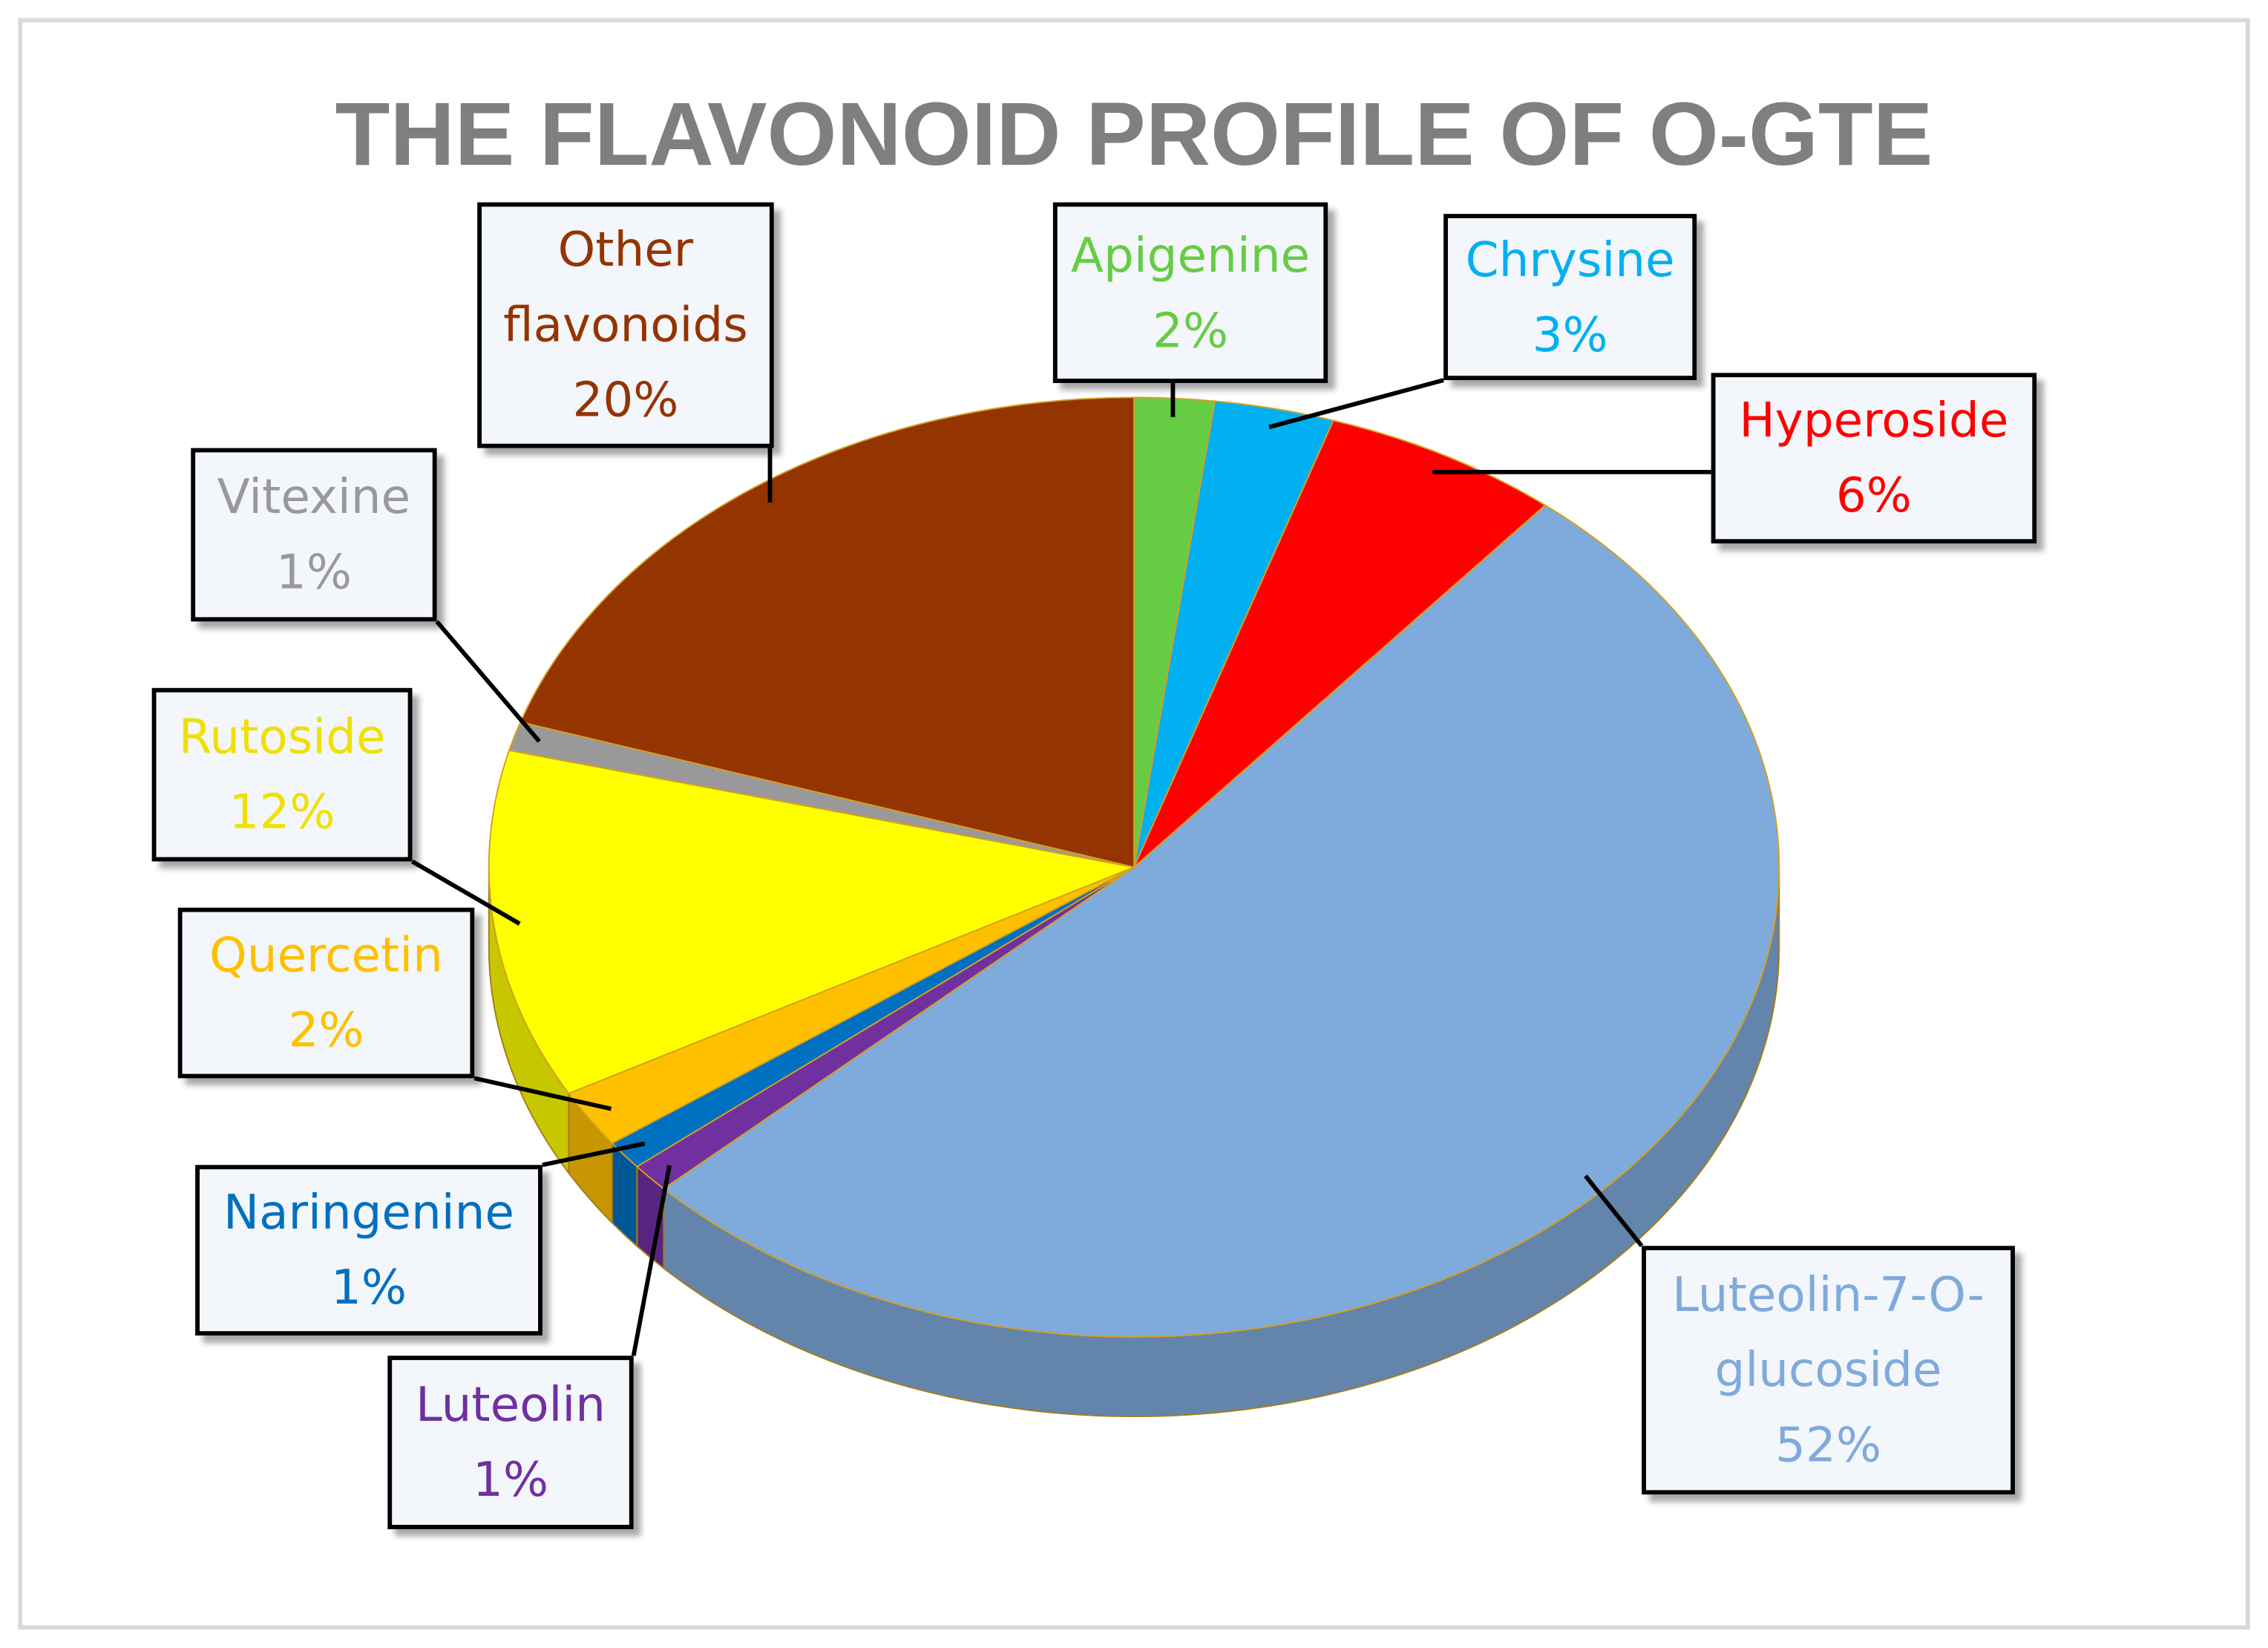 The height and width of the screenshot is (1648, 2268). What do you see at coordinates (282, 736) in the screenshot?
I see `category-label: Rutoside` at bounding box center [282, 736].